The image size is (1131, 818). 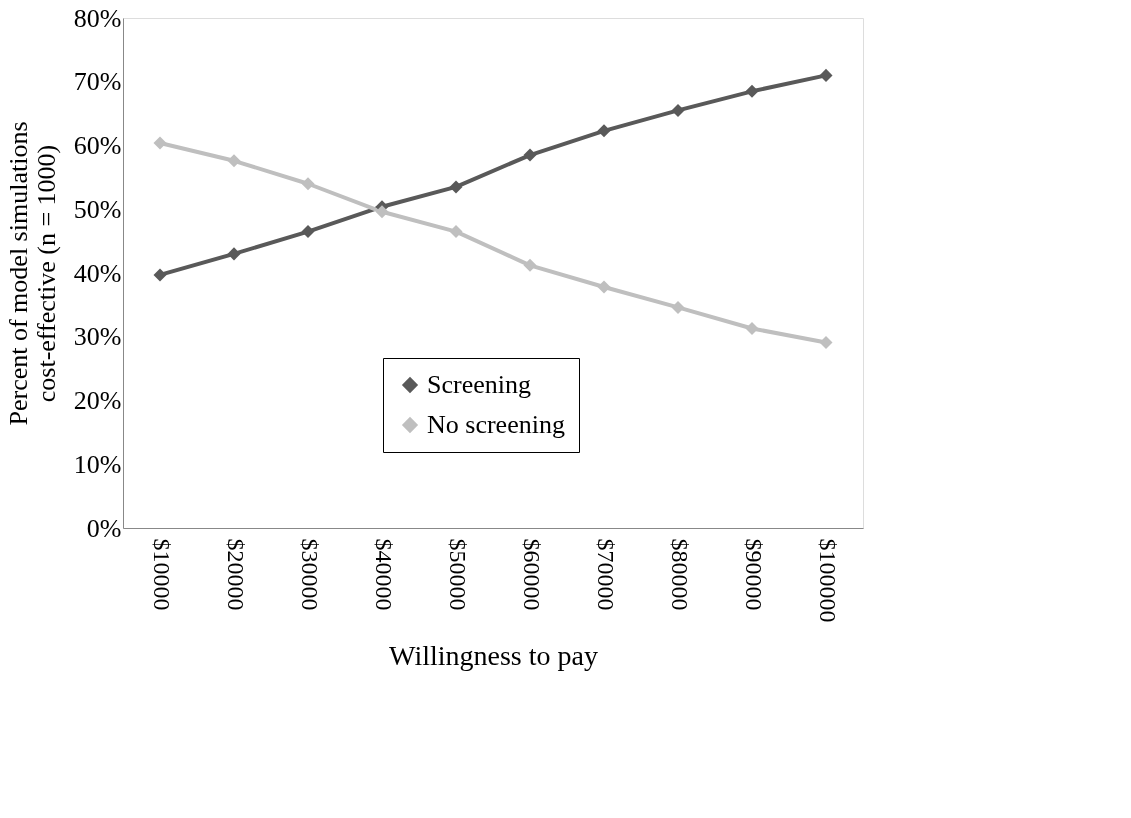 What do you see at coordinates (97, 82) in the screenshot?
I see `y-tick-label: 70%` at bounding box center [97, 82].